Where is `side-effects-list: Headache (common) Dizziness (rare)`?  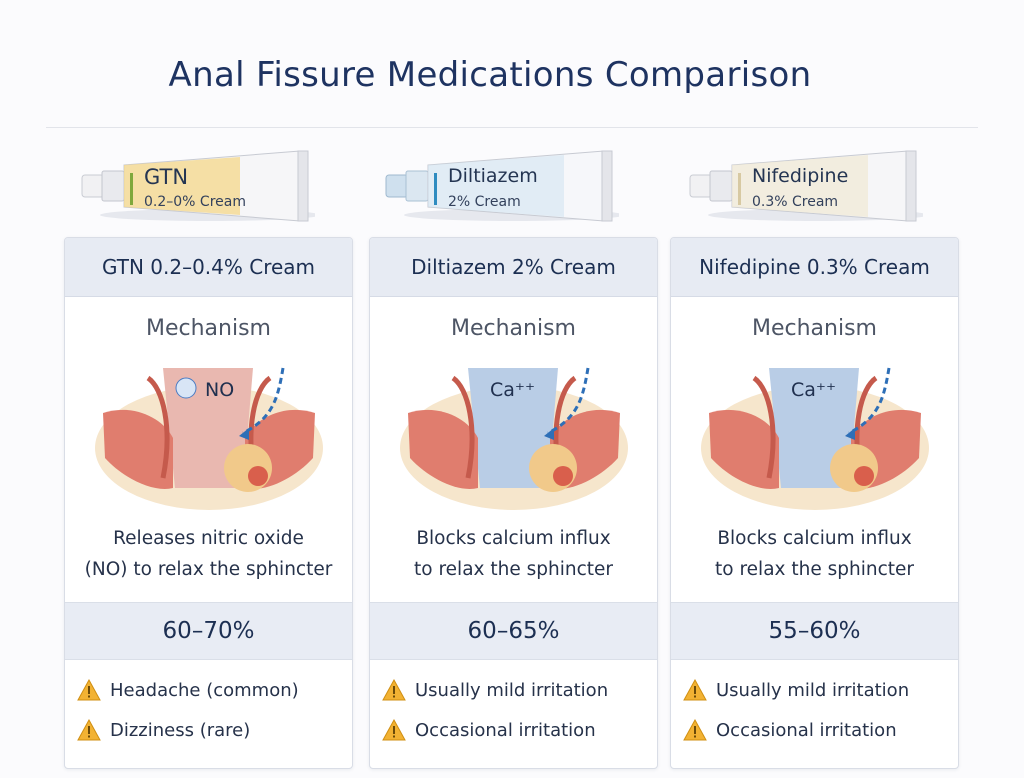
side-effects-list: Headache (common) Dizziness (rare) is located at coordinates (212, 710).